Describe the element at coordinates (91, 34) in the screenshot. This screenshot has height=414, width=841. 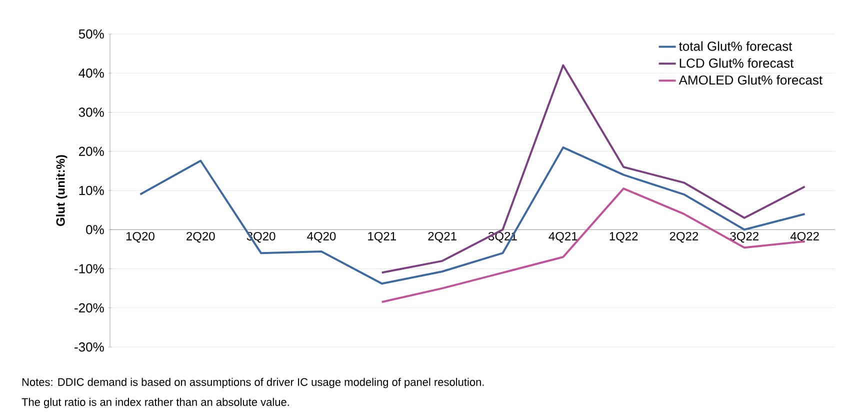
I see `y-tick-label: 50%` at that location.